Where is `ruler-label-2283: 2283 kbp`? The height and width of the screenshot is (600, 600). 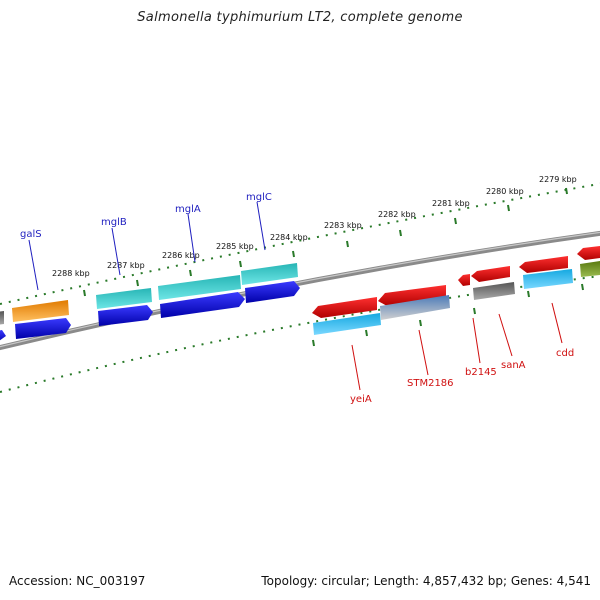
ruler-label-2283: 2283 kbp is located at coordinates (343, 225).